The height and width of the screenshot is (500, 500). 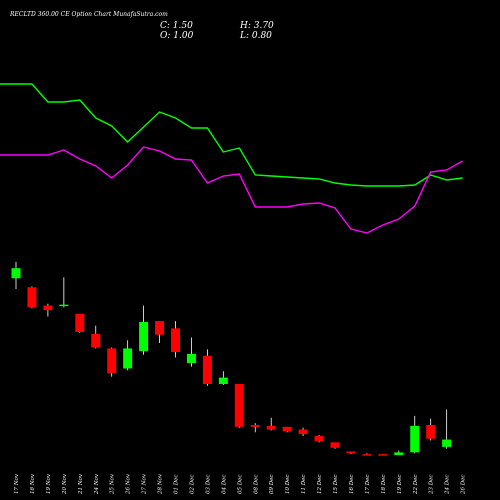 I want to click on x-tick-label: 17 Nov, so click(x=17, y=483).